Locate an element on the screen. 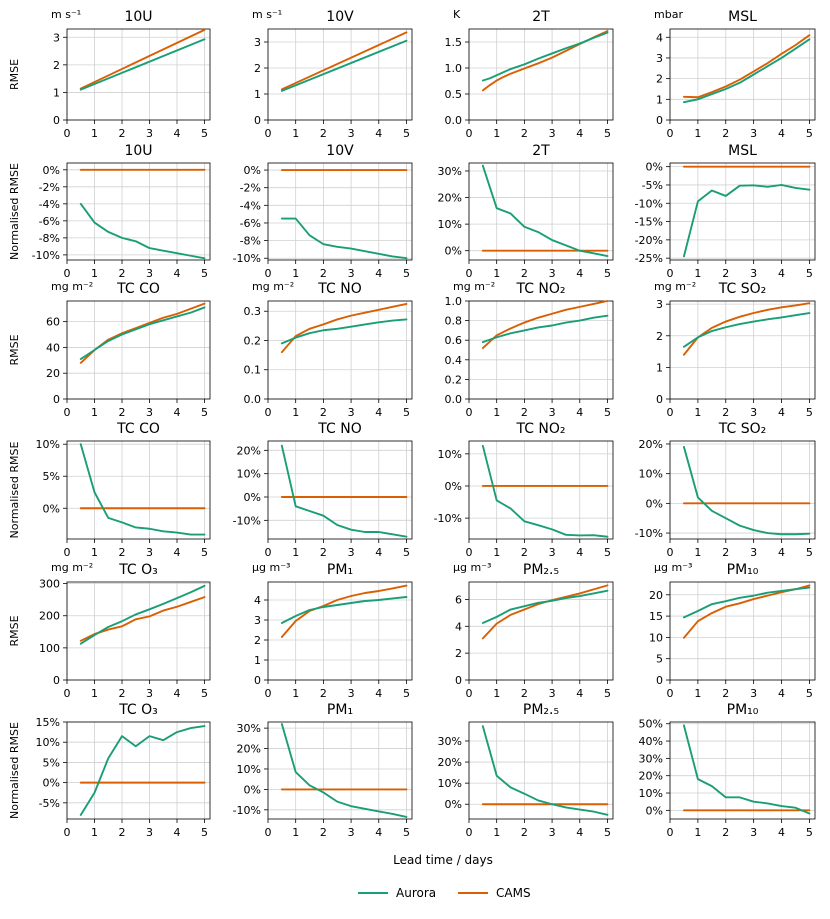 The image size is (830, 919). y-tick-label: 3 is located at coordinates (257, 620).